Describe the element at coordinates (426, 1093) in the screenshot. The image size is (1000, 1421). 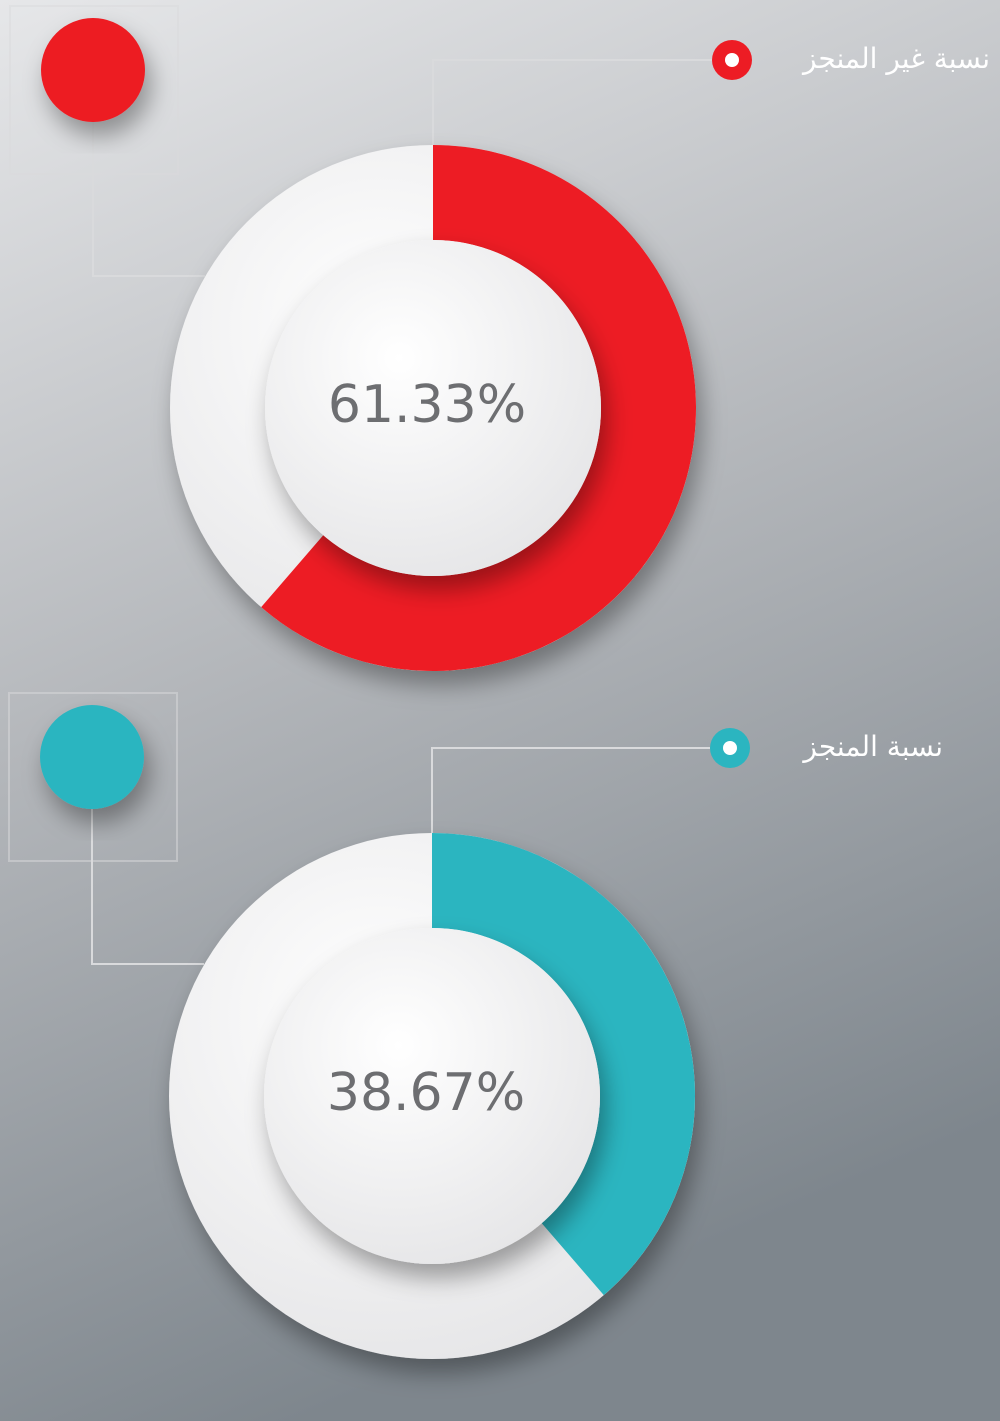
I see `value-label: 38.67%` at that location.